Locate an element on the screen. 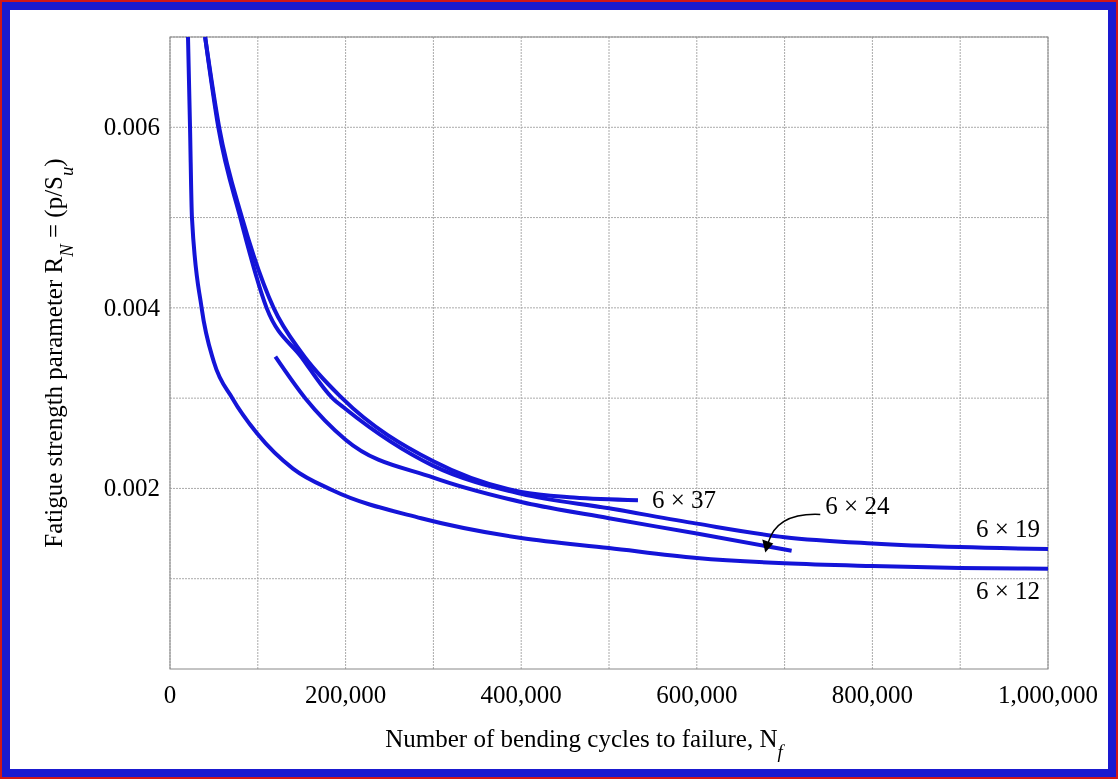 This screenshot has height=779, width=1118. annotation: 6 × 24 is located at coordinates (857, 506).